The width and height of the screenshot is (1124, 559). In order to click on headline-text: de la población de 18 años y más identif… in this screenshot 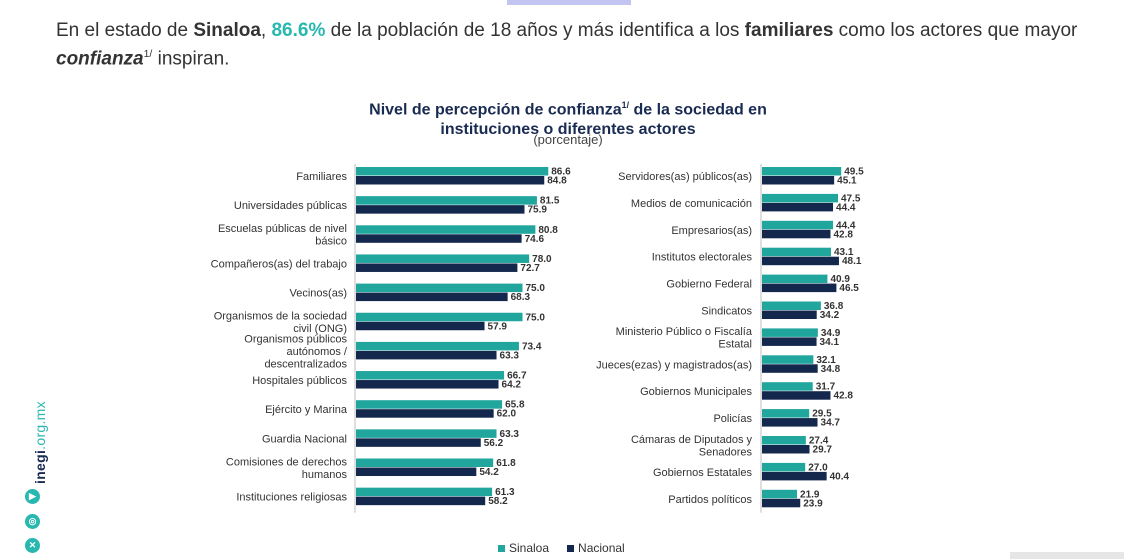, I will do `click(535, 30)`.